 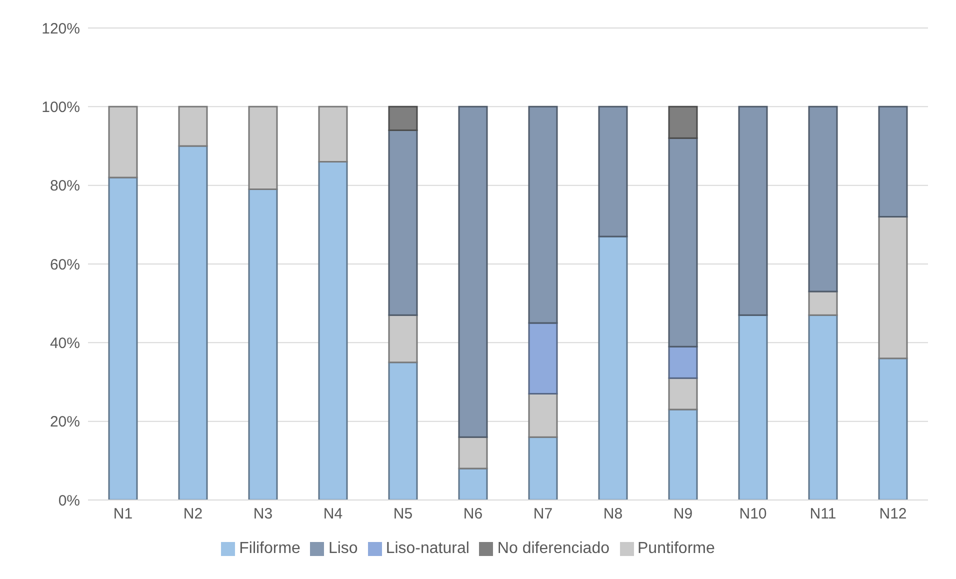 I want to click on x-tick-label: N12, so click(x=893, y=514).